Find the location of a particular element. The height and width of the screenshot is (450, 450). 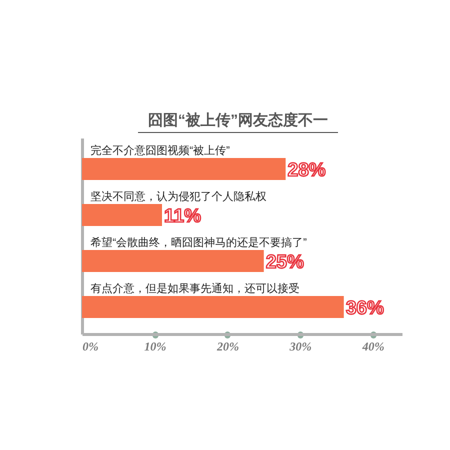

x-tick-label: 10% is located at coordinates (155, 347).